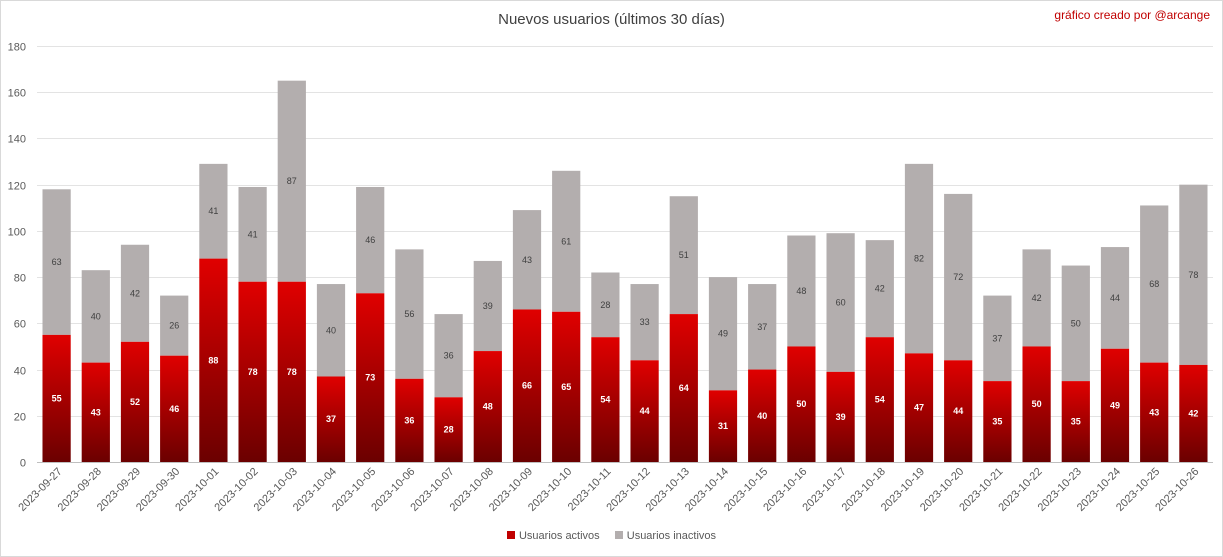 The width and height of the screenshot is (1223, 557). I want to click on legend-label-inactive: Usuarios inactivos, so click(671, 536).